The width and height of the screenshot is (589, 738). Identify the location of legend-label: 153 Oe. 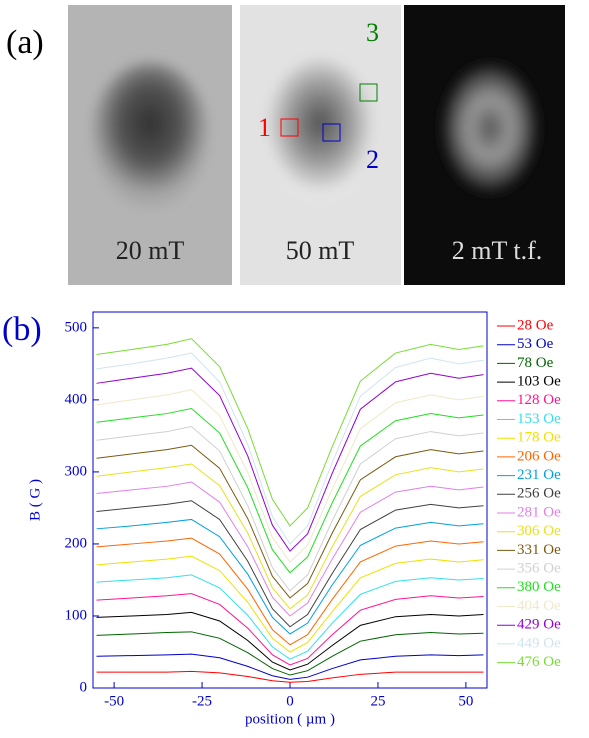
(539, 419).